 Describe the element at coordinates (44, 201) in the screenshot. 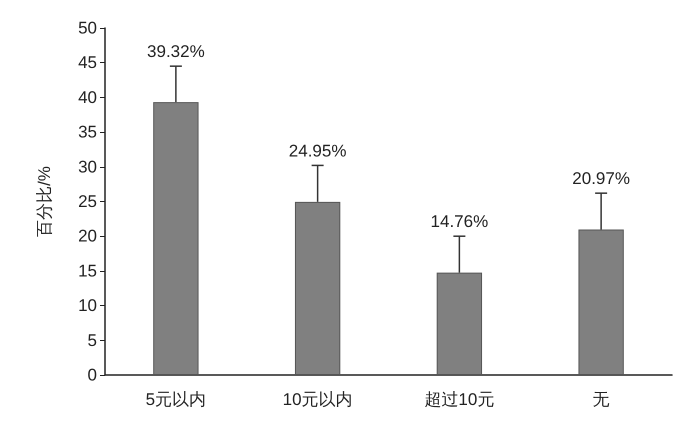

I see `y-axis-title: 百分比/%` at that location.